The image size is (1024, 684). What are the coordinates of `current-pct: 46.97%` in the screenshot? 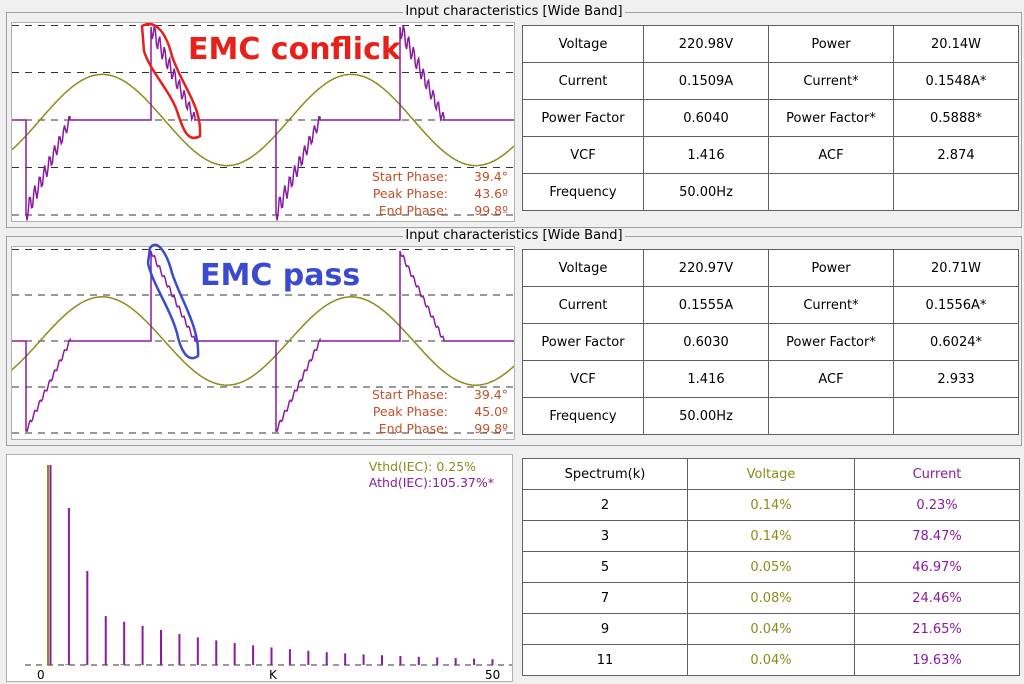 It's located at (937, 567).